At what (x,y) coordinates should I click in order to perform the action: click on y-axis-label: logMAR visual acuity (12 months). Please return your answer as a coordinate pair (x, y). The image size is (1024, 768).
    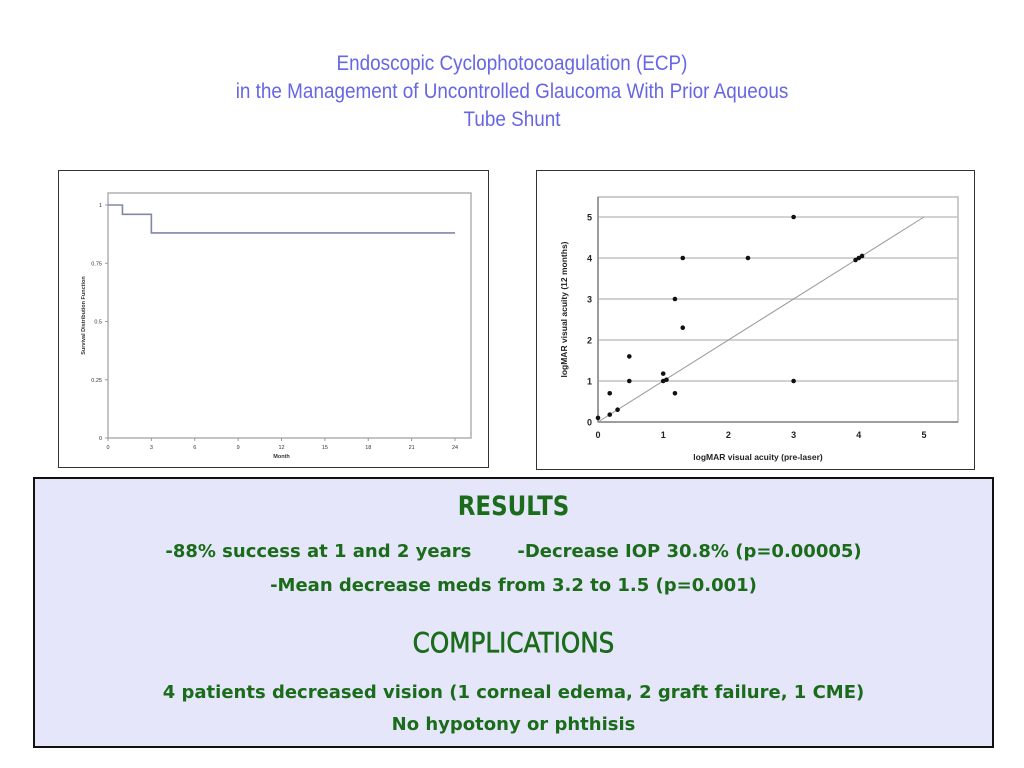
    Looking at the image, I should click on (564, 309).